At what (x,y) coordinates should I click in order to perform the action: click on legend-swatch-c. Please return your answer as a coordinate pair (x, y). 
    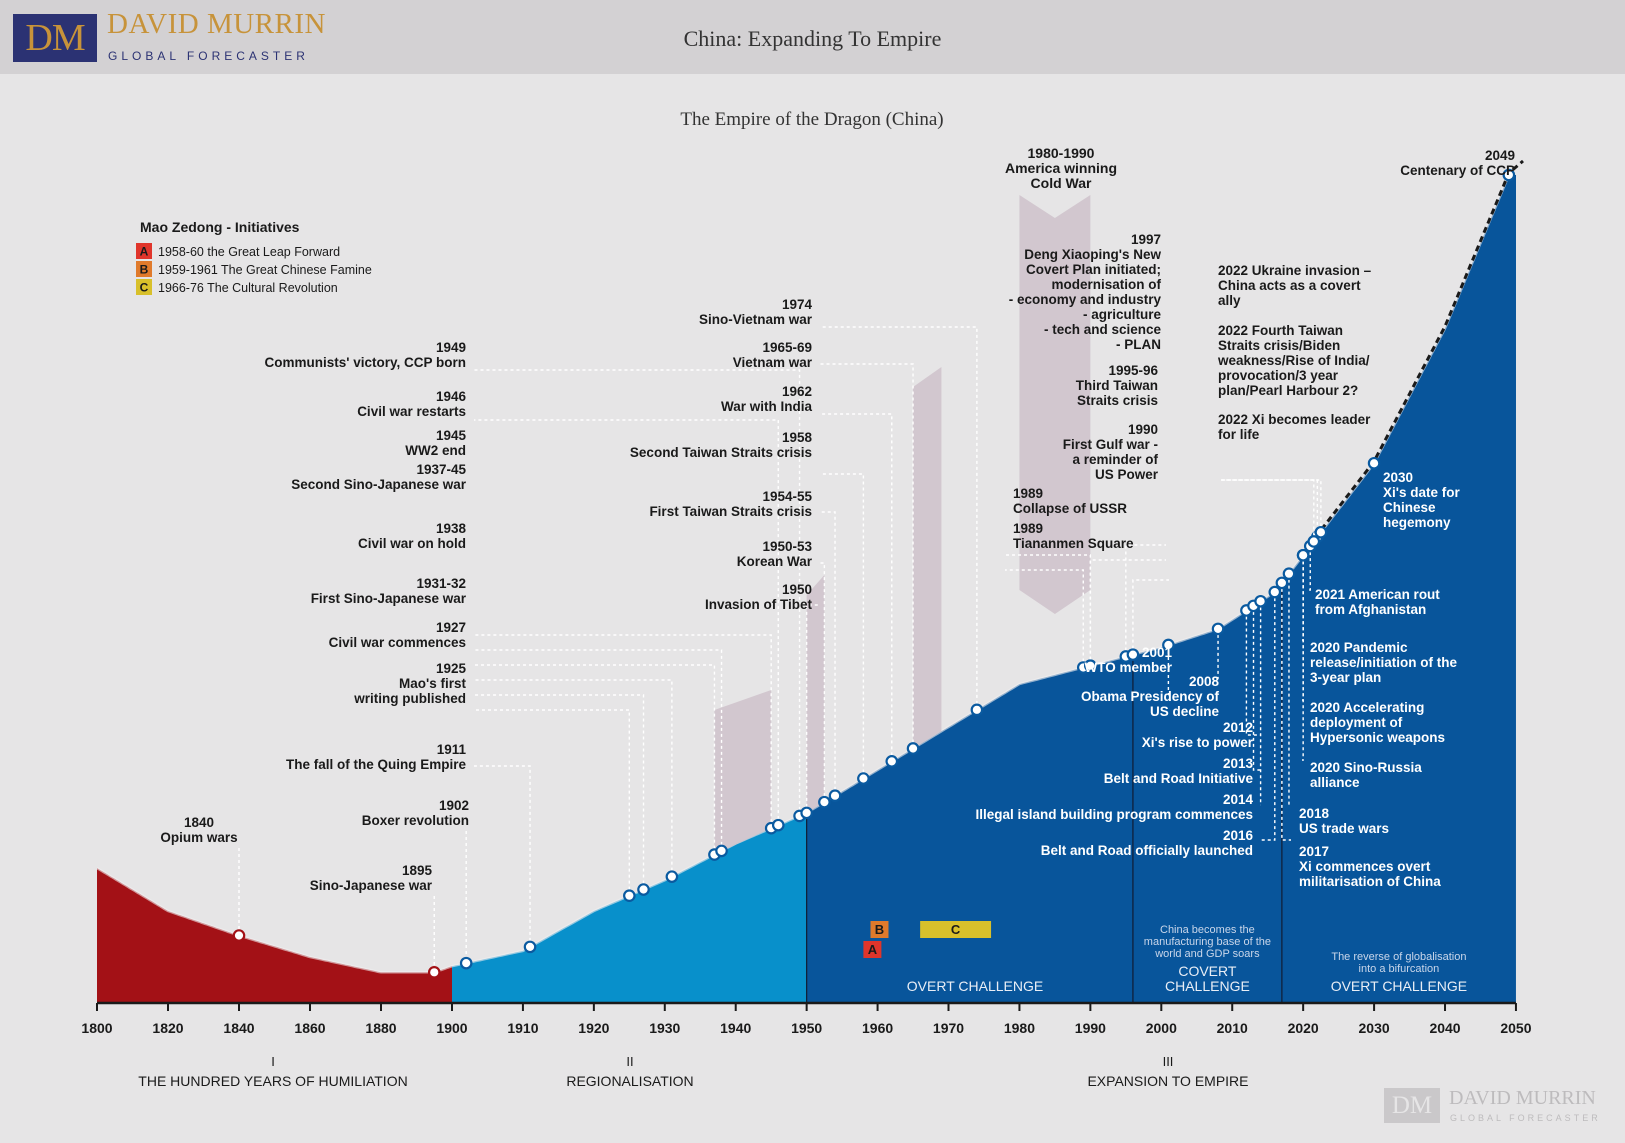
    Looking at the image, I should click on (144, 287).